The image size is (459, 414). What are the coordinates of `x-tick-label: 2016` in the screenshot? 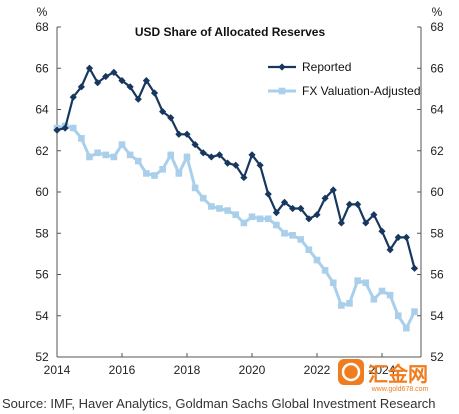 It's located at (122, 370).